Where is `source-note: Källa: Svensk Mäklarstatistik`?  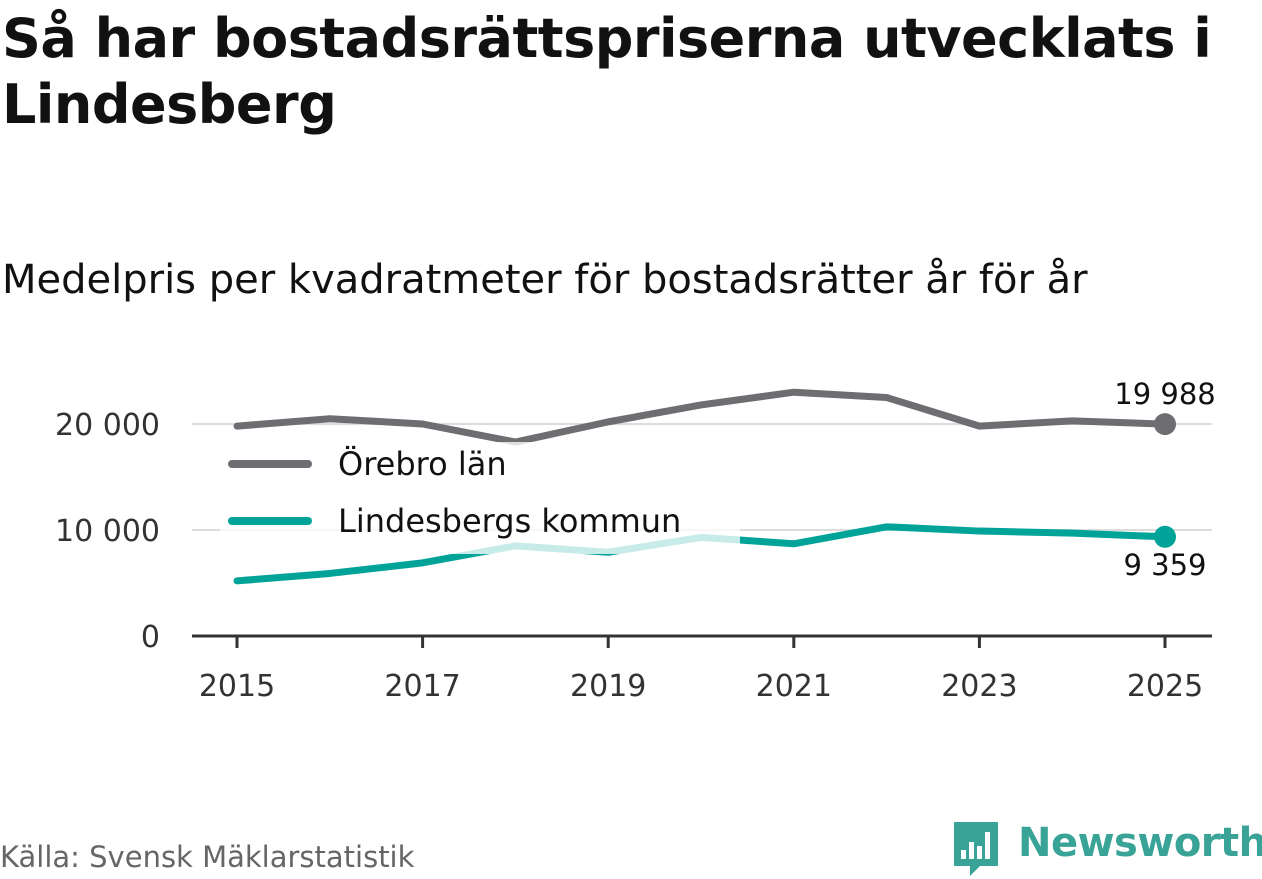 source-note: Källa: Svensk Mäklarstatistik is located at coordinates (207, 857).